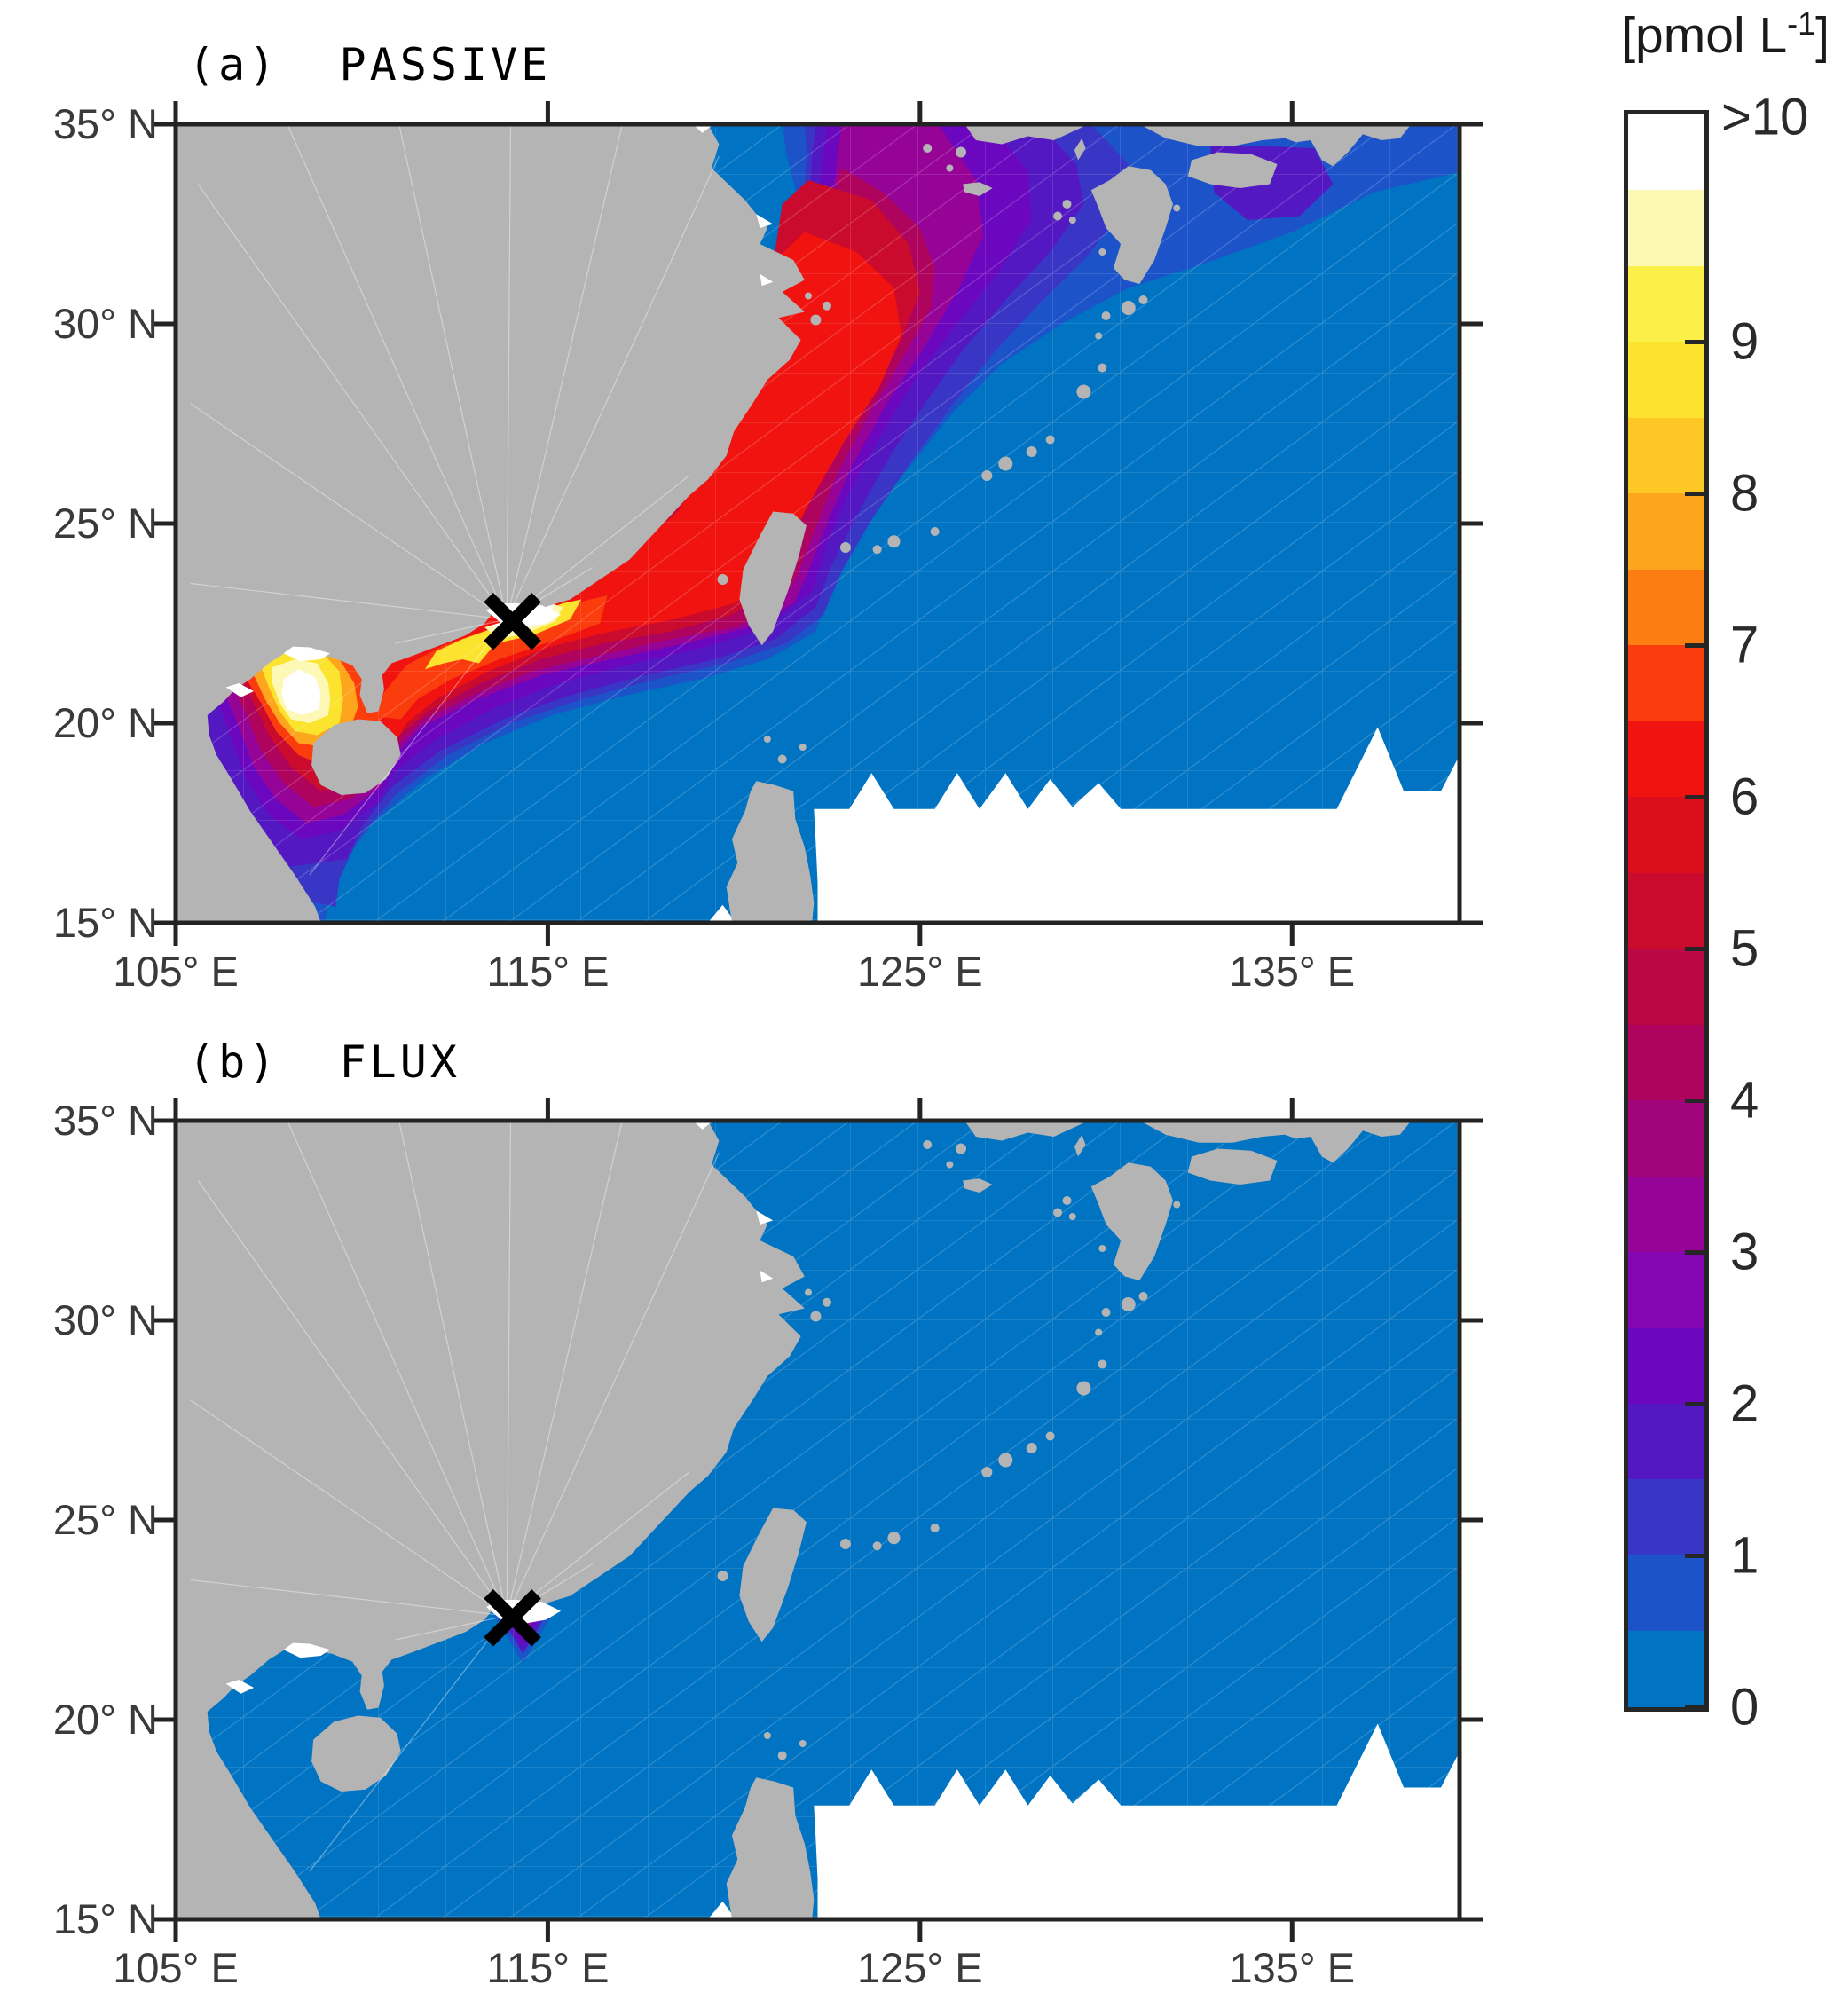 The height and width of the screenshot is (2016, 1834). Describe the element at coordinates (1744, 341) in the screenshot. I see `colorbar-tick-label-9: 9` at that location.